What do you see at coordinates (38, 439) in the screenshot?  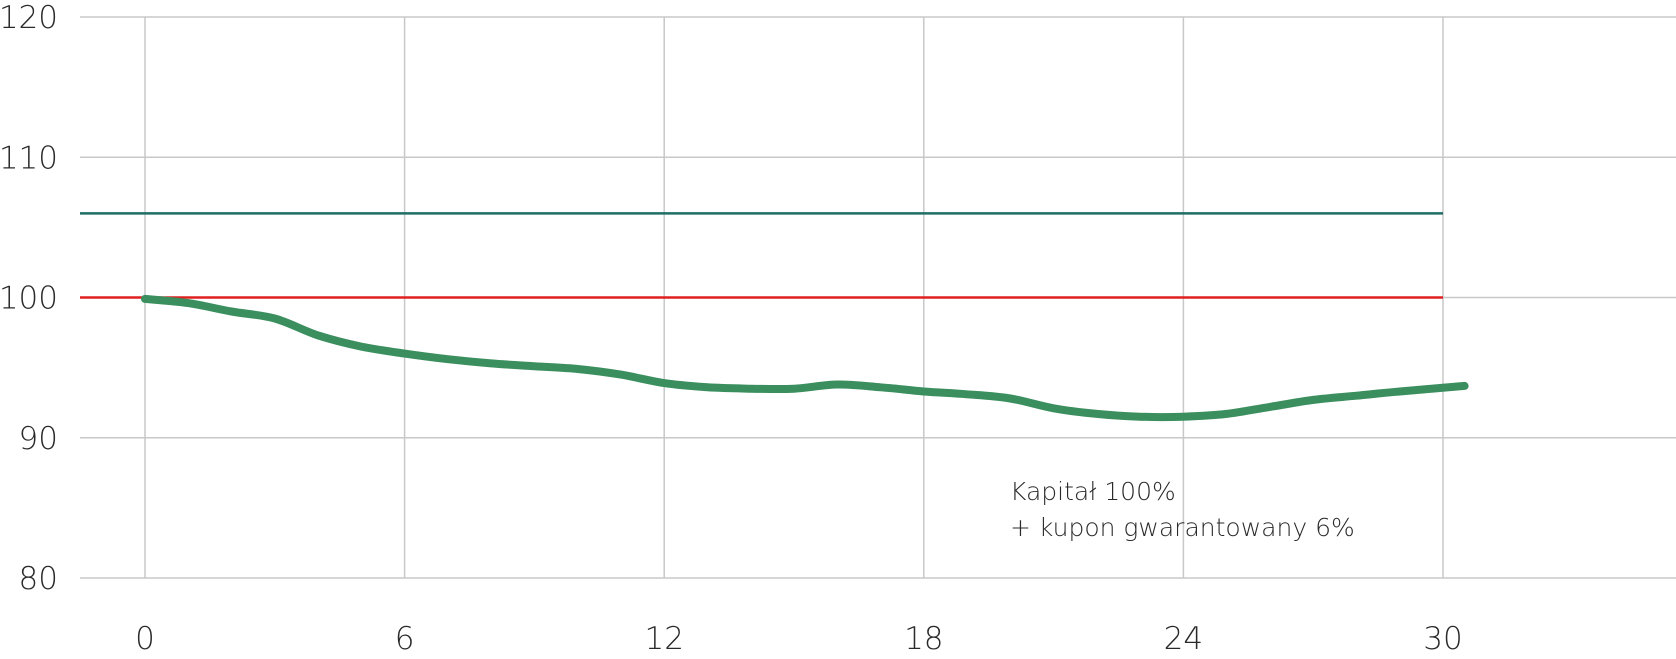 I see `y-tick-label: 90` at bounding box center [38, 439].